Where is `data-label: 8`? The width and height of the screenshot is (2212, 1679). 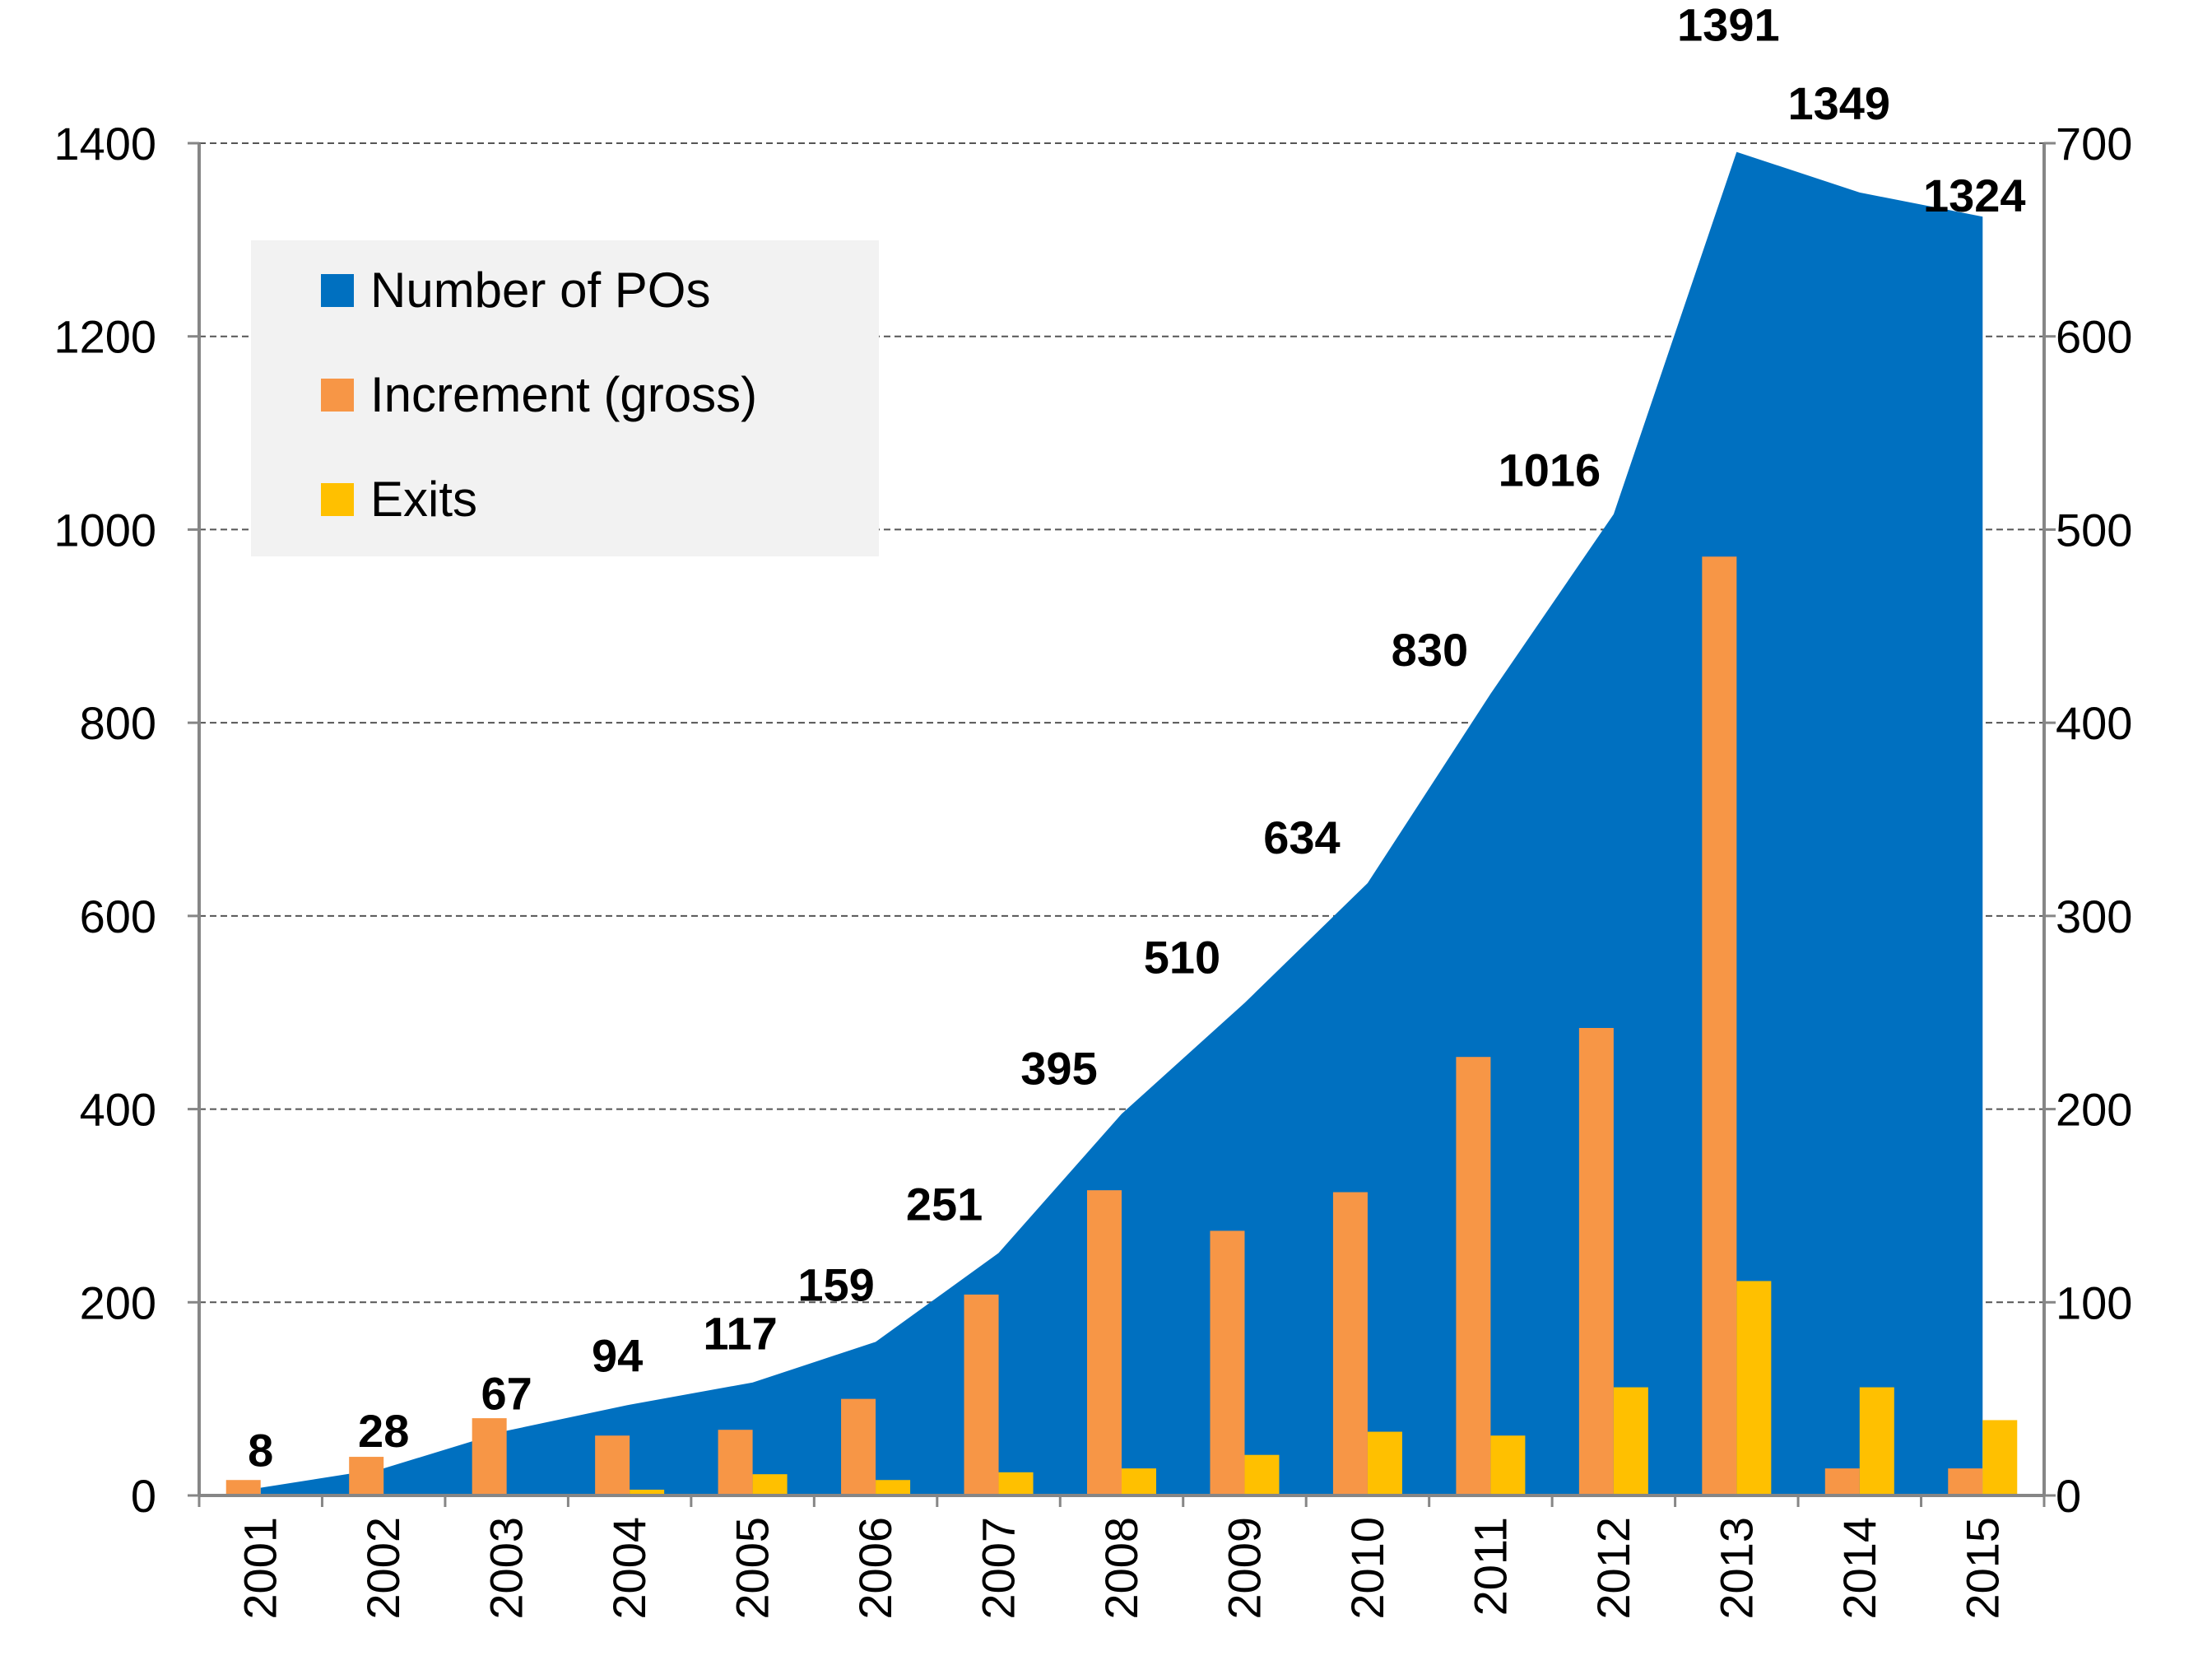
data-label: 8 is located at coordinates (260, 1451).